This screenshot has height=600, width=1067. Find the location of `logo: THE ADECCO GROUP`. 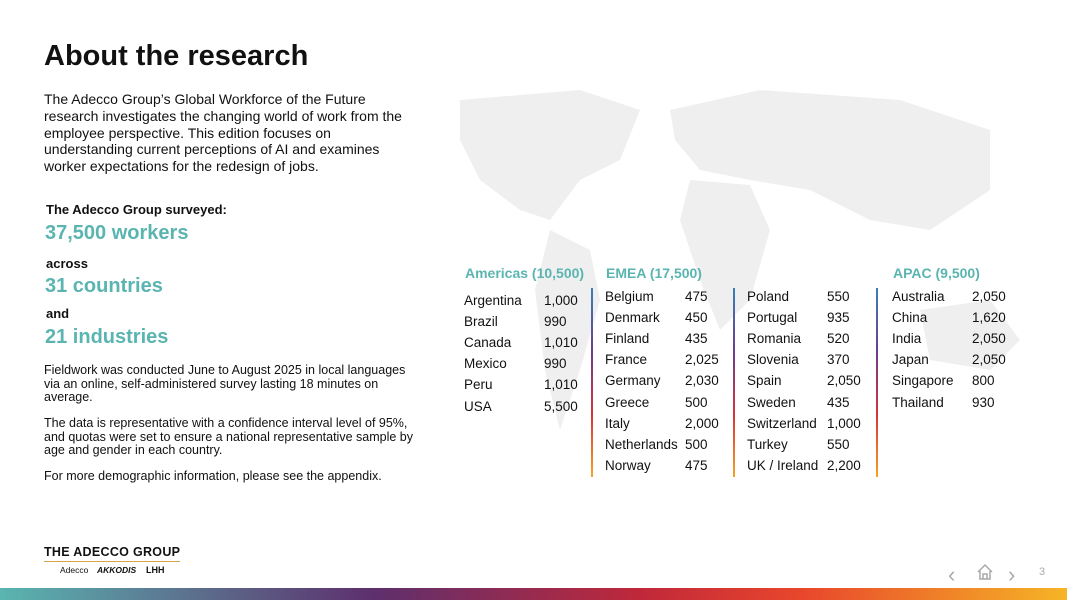

logo: THE ADECCO GROUP is located at coordinates (112, 553).